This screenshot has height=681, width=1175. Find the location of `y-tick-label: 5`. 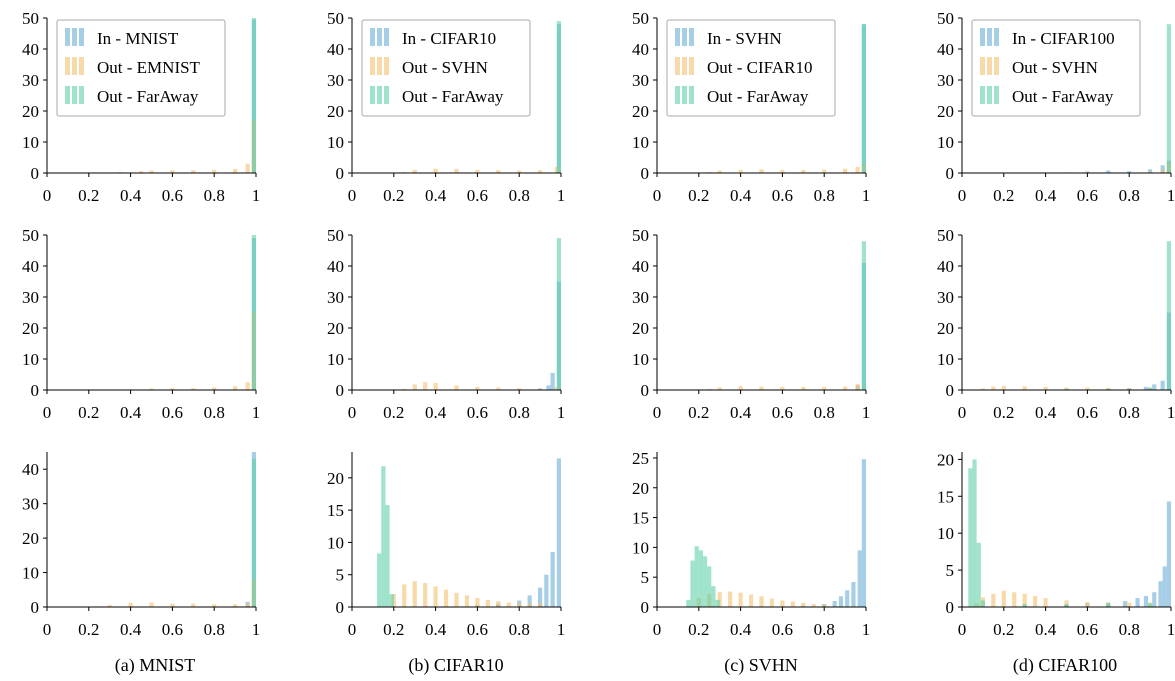

y-tick-label: 5 is located at coordinates (340, 575).